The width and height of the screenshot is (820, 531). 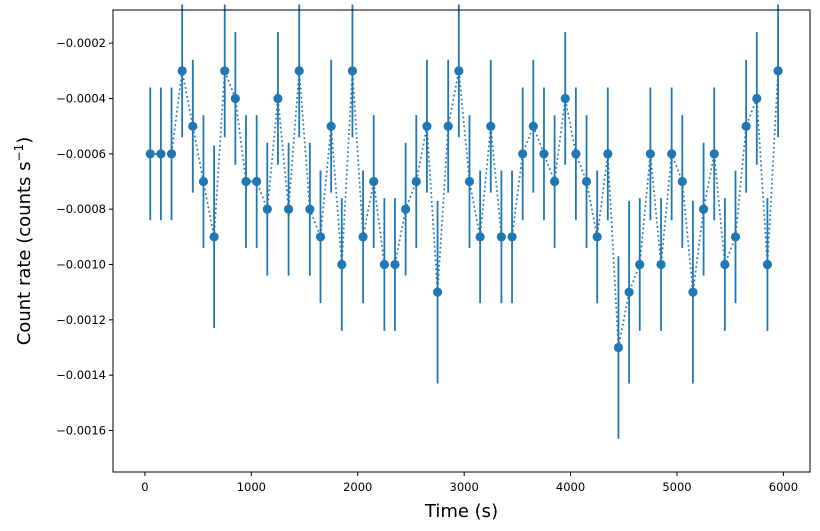 I want to click on y-tick-label: −0.0014, so click(x=81, y=375).